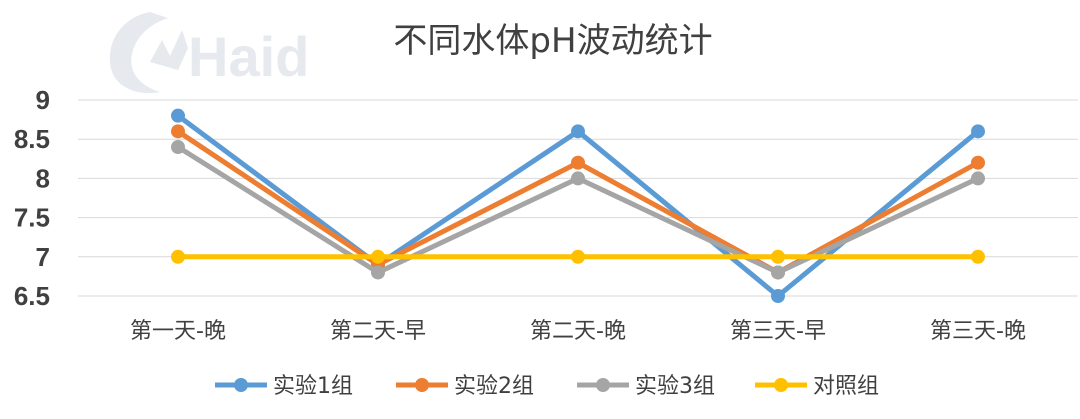 This screenshot has width=1080, height=419. I want to click on chart-title: 不同水体pH波动统计, so click(552, 41).